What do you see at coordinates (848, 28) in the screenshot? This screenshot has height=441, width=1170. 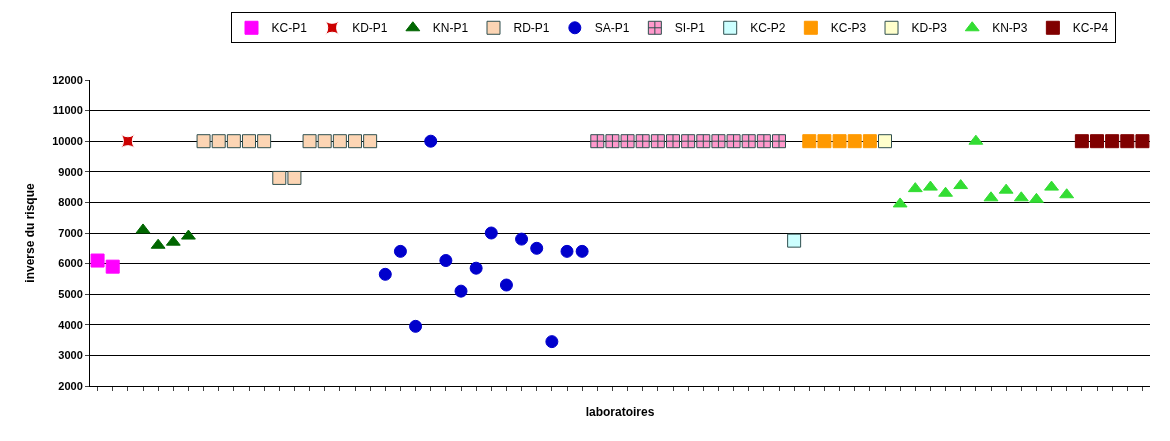 I see `legend-label: KC-P3` at bounding box center [848, 28].